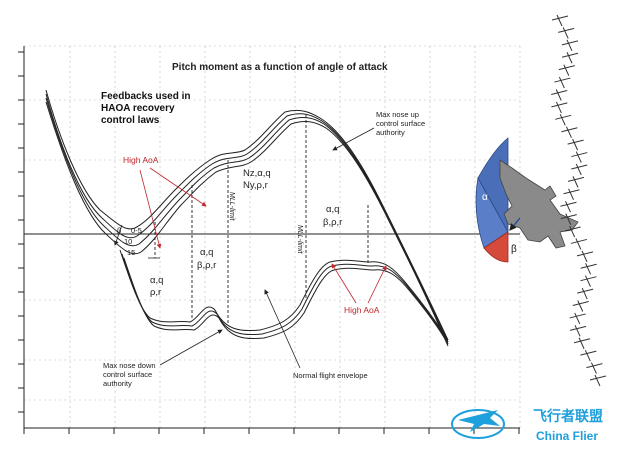  Describe the element at coordinates (496, 247) in the screenshot. I see `beta-sector` at that location.